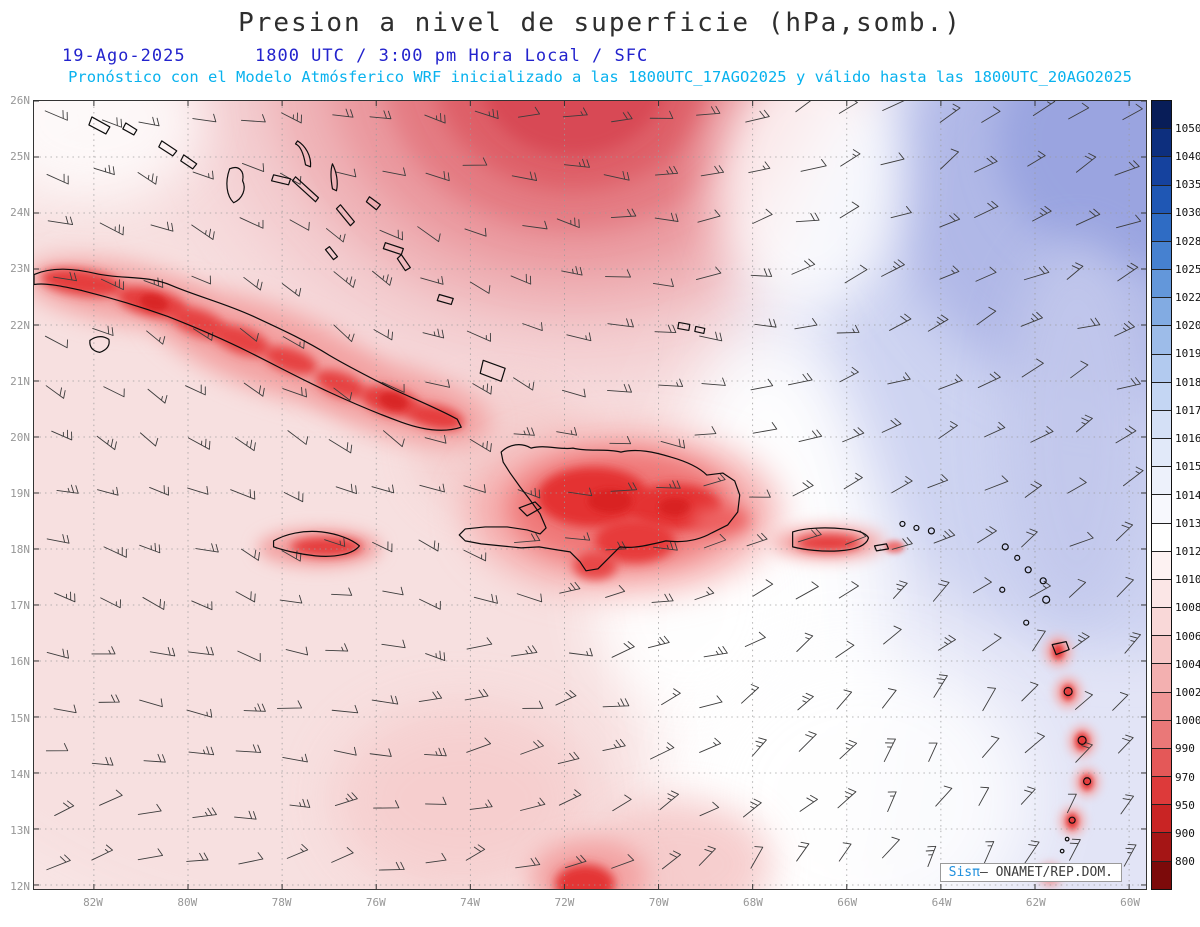 Image resolution: width=1200 pixels, height=927 pixels. What do you see at coordinates (753, 902) in the screenshot?
I see `lon-tick-label: 68W` at bounding box center [753, 902].